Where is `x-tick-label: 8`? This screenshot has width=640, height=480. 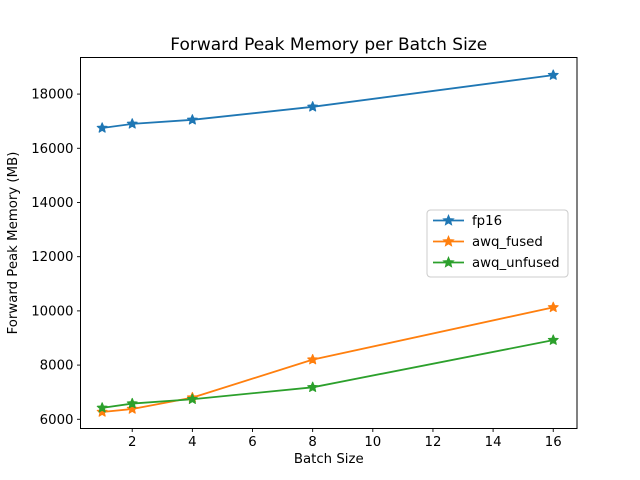
x-tick-label: 8 is located at coordinates (312, 442).